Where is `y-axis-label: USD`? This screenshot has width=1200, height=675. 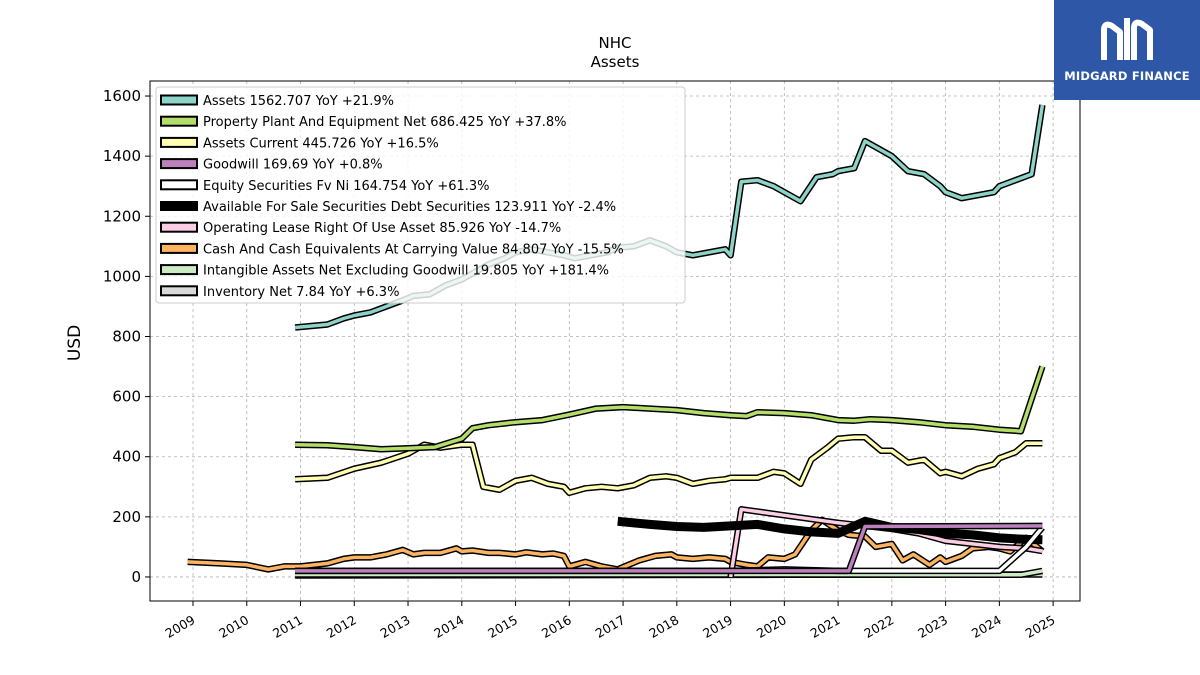 y-axis-label: USD is located at coordinates (75, 343).